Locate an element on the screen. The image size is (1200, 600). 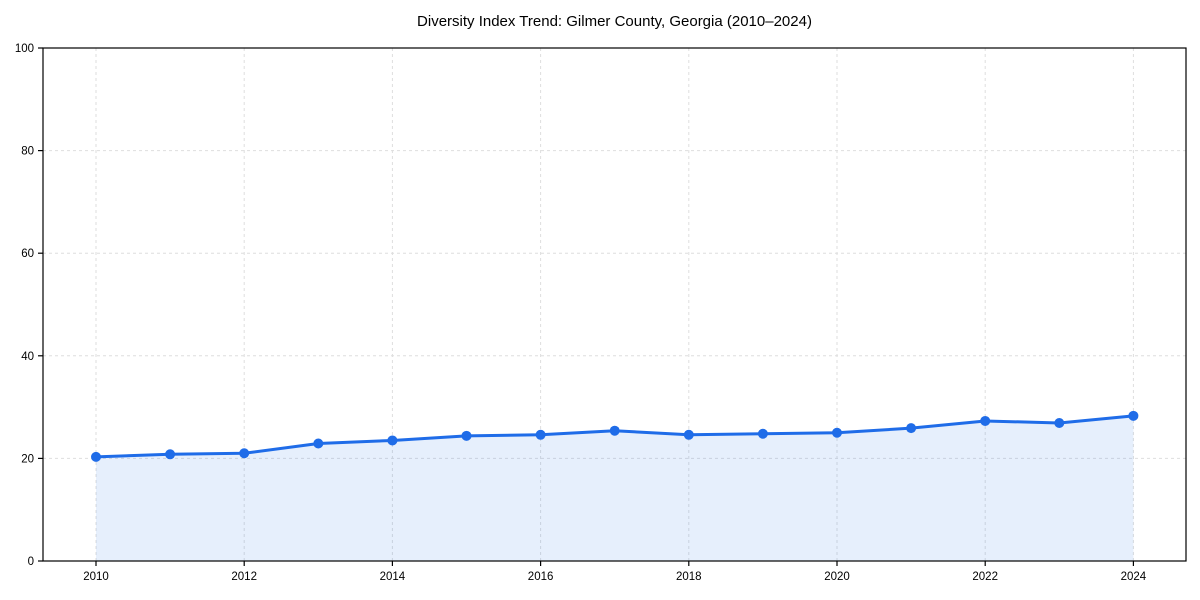
data-point-2024 is located at coordinates (1133, 415).